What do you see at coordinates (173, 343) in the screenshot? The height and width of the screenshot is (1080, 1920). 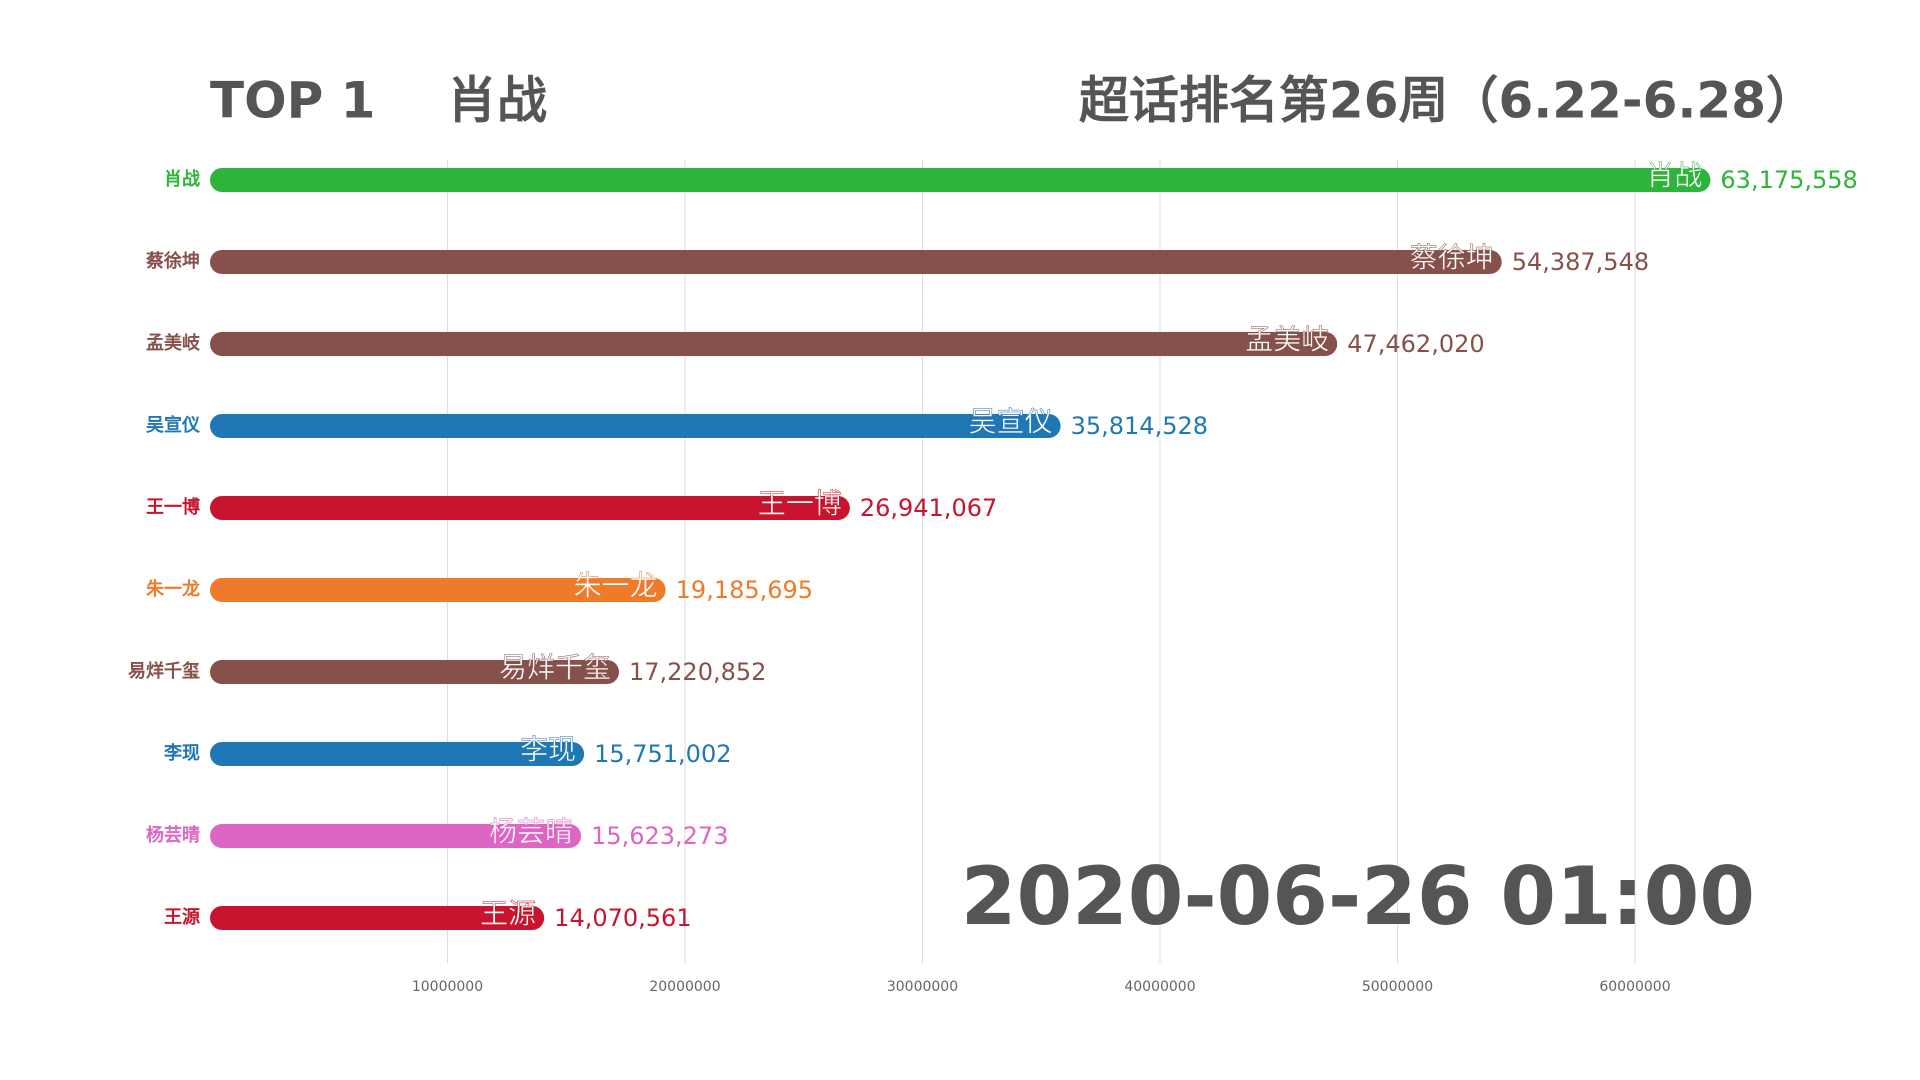 I see `category-label: 孟美岐` at bounding box center [173, 343].